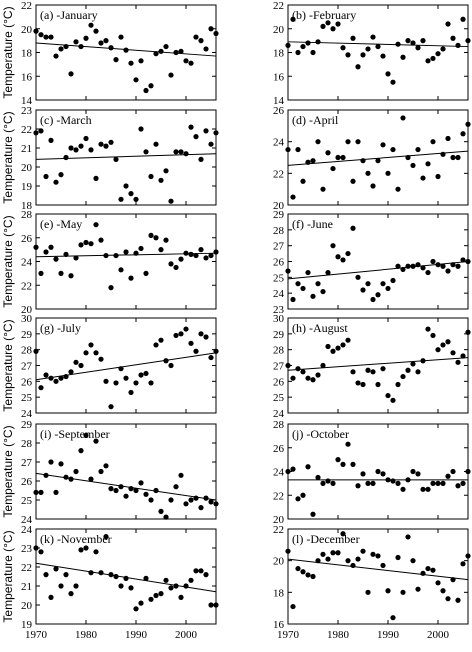 The image size is (472, 652). Describe the element at coordinates (279, 398) in the screenshot. I see `y-tick-label: 25` at that location.